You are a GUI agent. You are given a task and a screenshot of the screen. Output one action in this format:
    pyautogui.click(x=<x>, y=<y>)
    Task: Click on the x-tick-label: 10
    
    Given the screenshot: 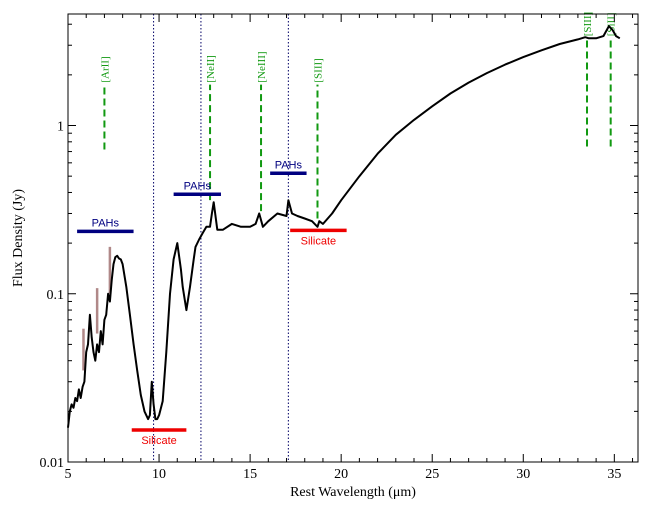 What is the action you would take?
    pyautogui.click(x=159, y=474)
    